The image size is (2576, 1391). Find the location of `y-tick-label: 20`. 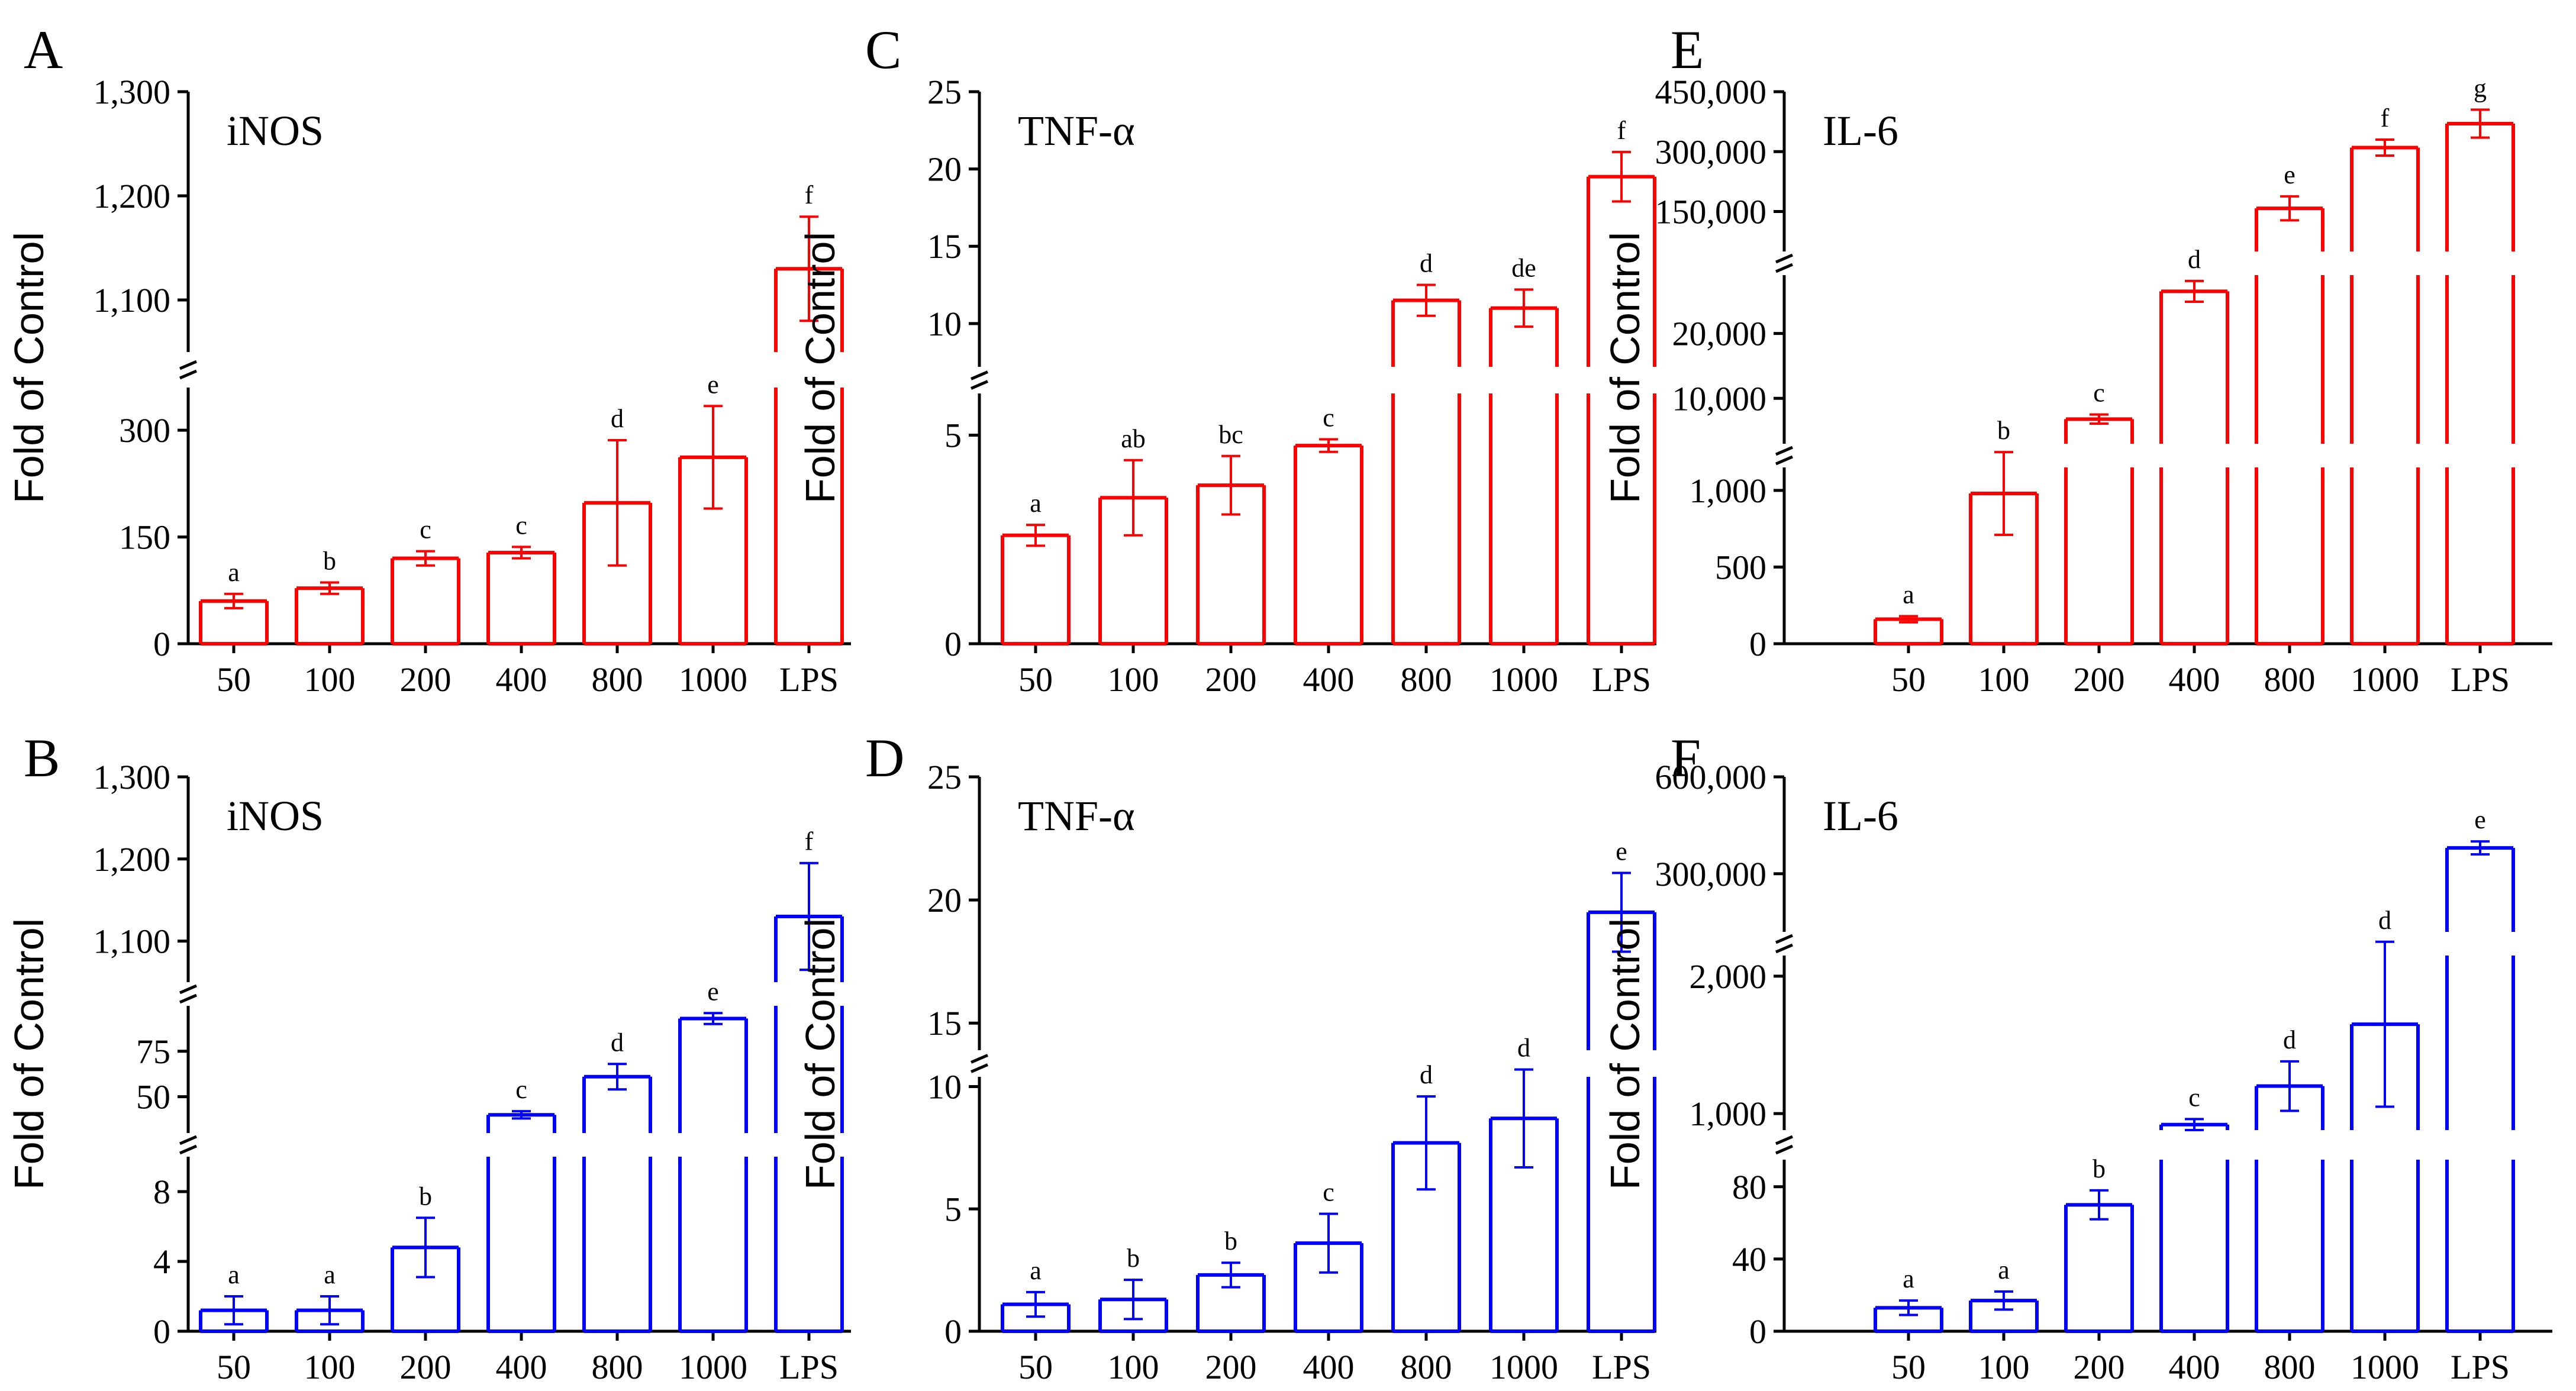

y-tick-label: 20 is located at coordinates (944, 169).